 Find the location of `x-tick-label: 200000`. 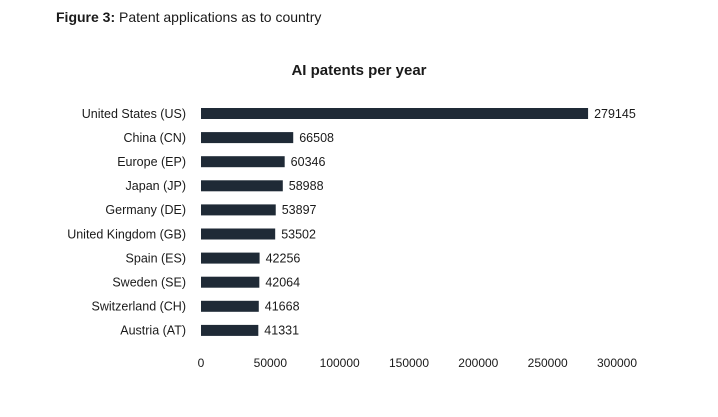

x-tick-label: 200000 is located at coordinates (478, 363).